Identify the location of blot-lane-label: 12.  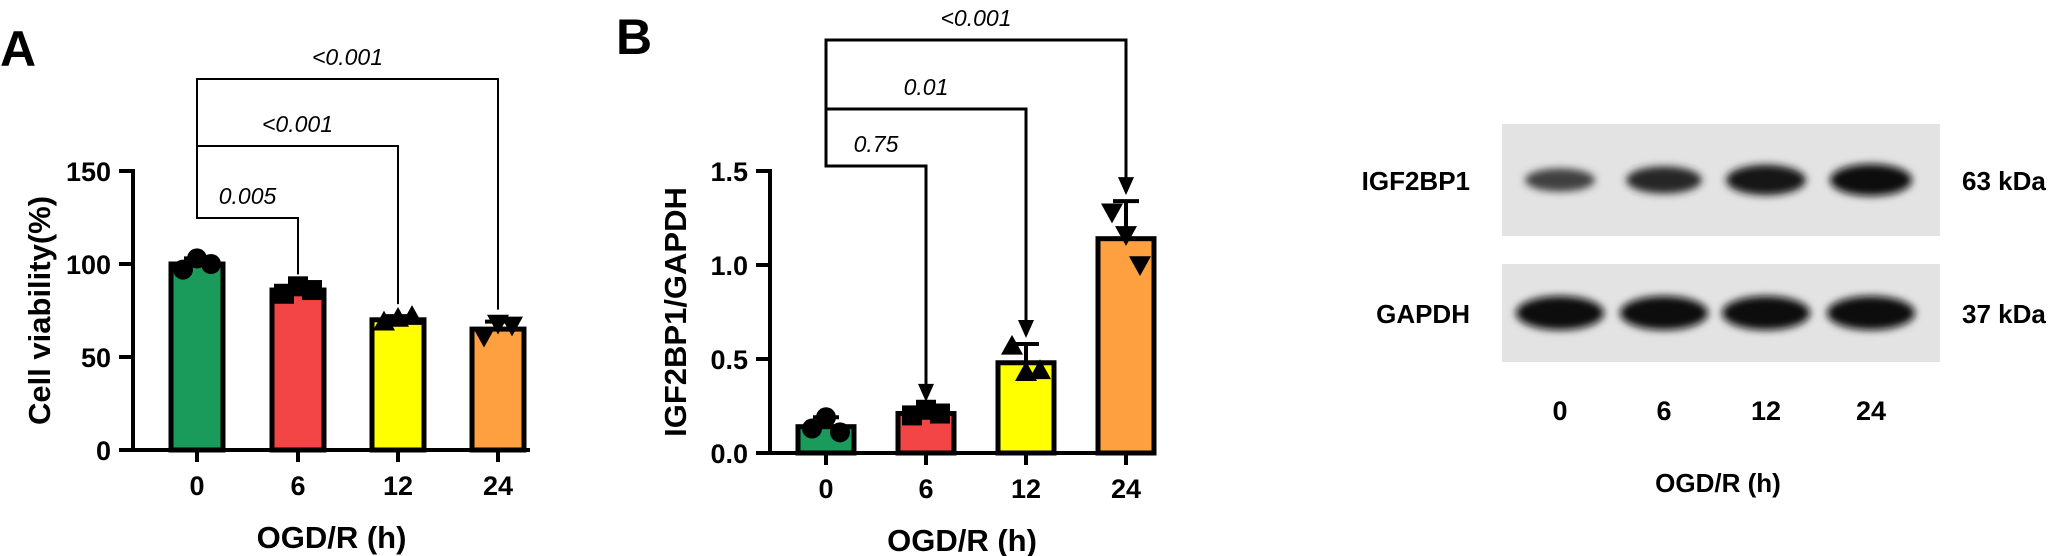
(1766, 411).